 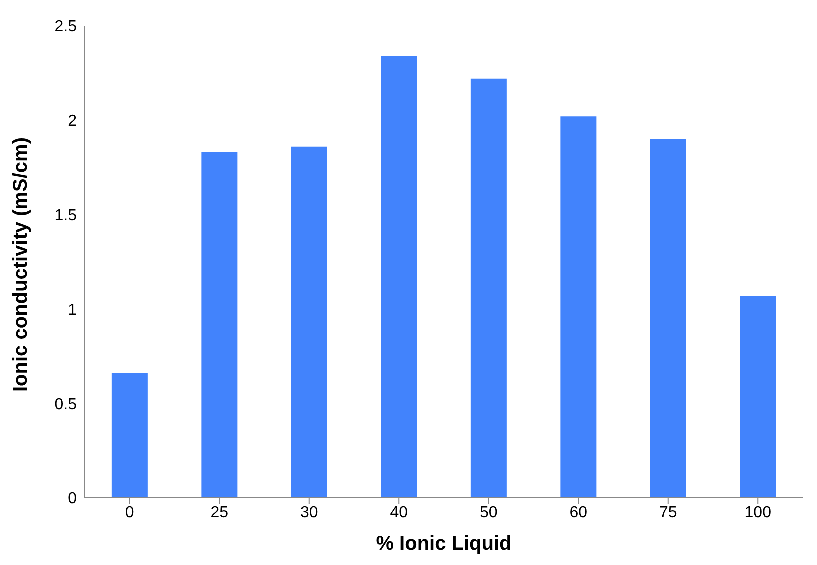 I want to click on y-tick-label: 2, so click(x=73, y=121).